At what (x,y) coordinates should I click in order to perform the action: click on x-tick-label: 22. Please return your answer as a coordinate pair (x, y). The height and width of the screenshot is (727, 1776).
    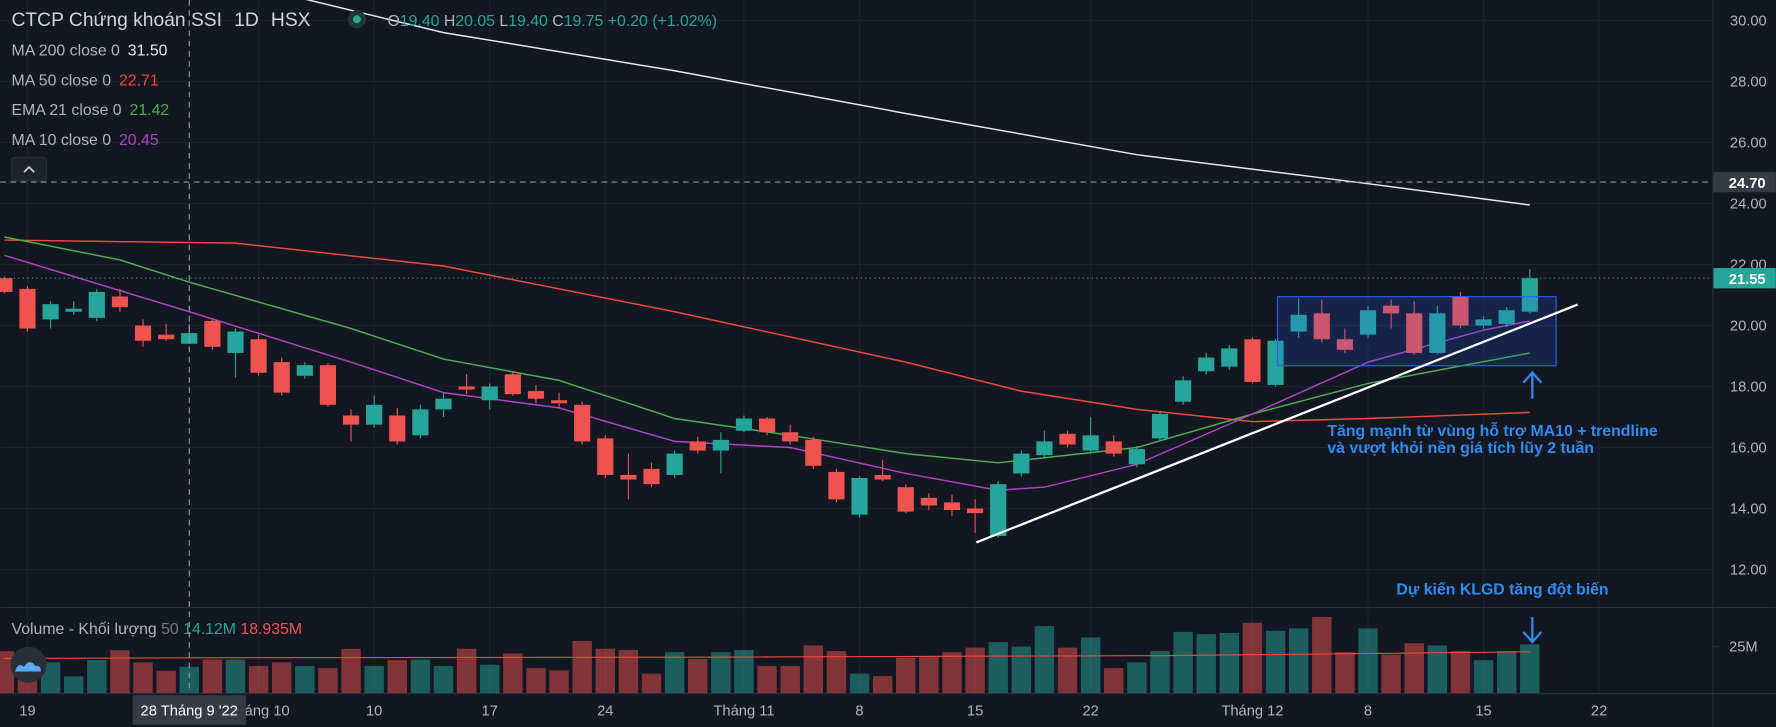
    Looking at the image, I should click on (1090, 712).